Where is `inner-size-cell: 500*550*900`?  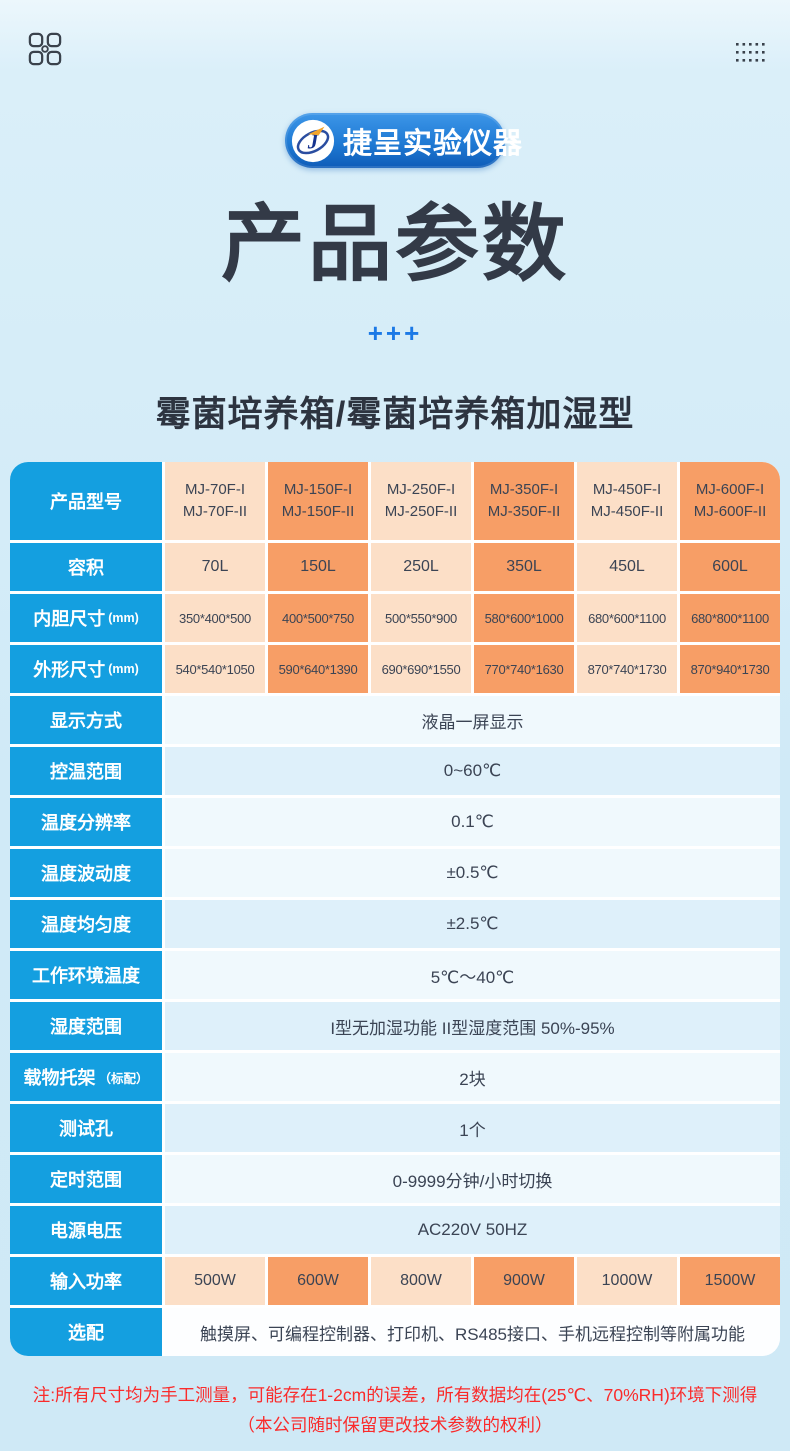 inner-size-cell: 500*550*900 is located at coordinates (421, 618).